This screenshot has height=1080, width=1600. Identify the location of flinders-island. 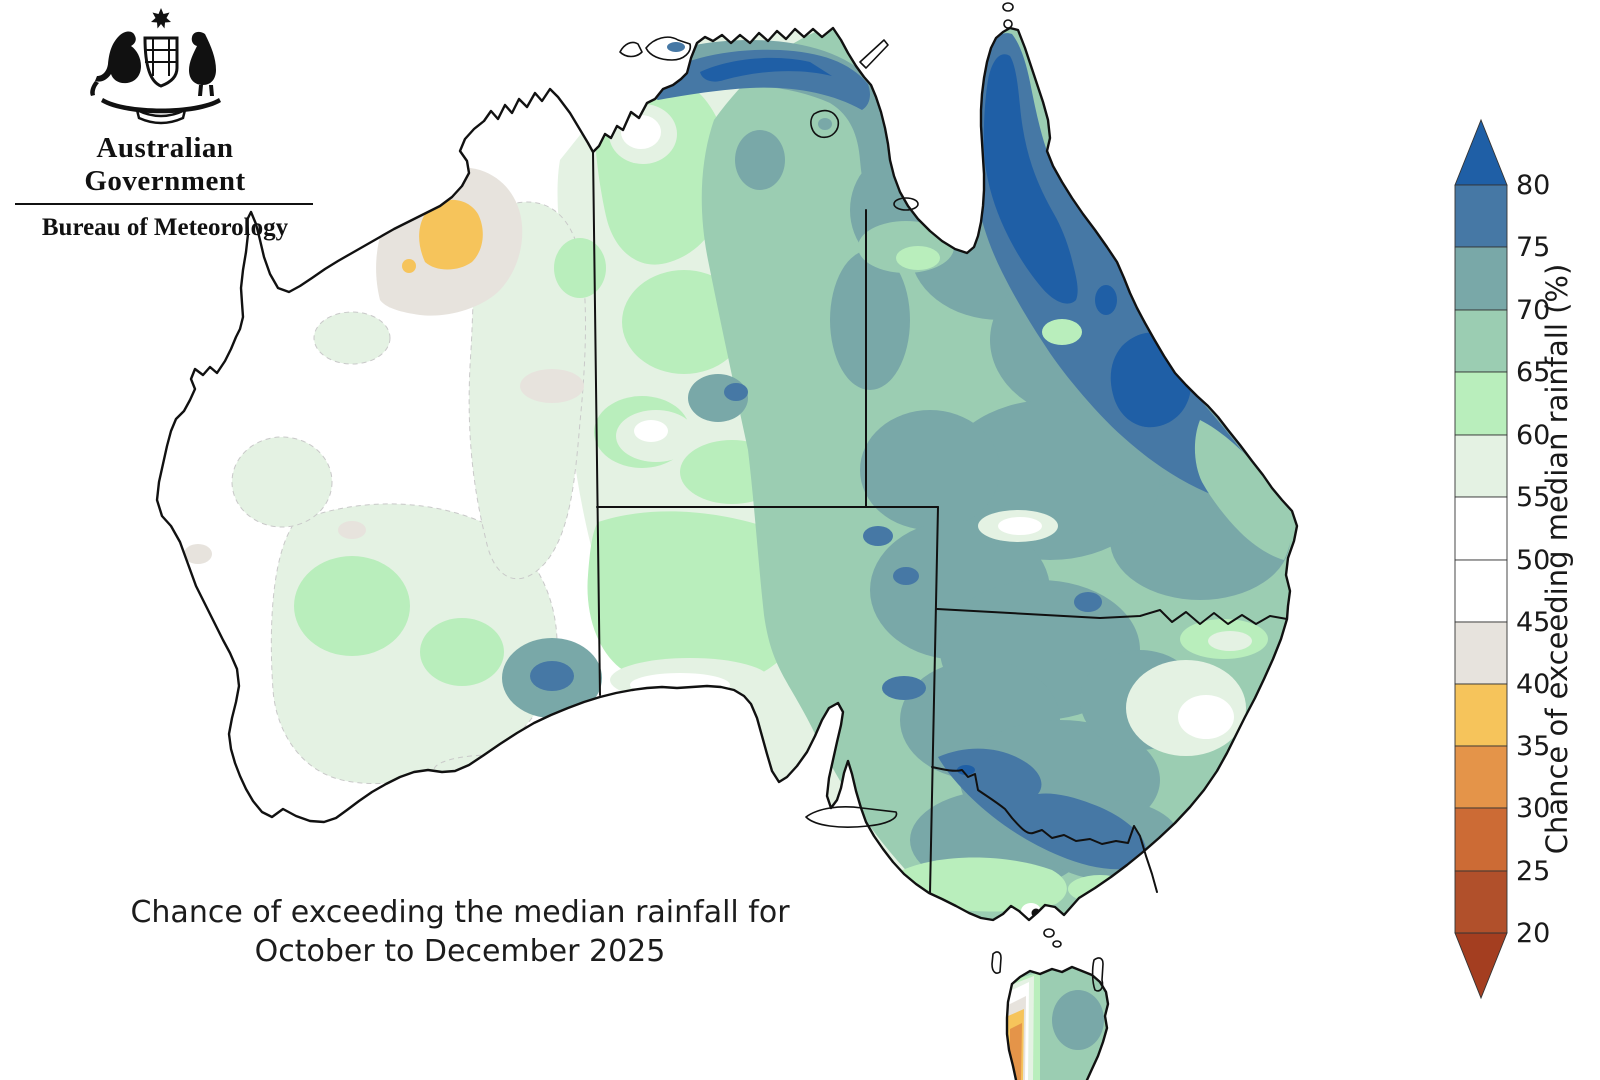
(1097, 974).